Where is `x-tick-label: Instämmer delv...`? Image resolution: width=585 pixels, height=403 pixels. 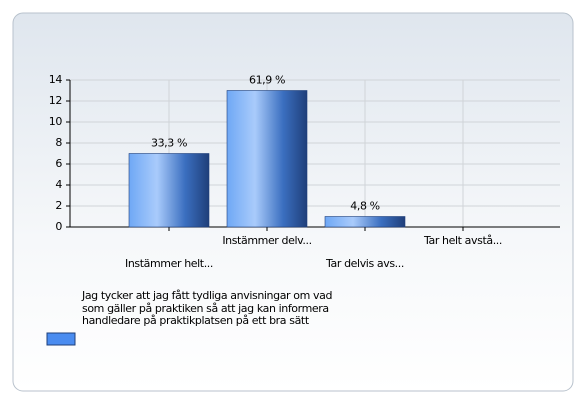 x-tick-label: Instämmer delv... is located at coordinates (266, 240).